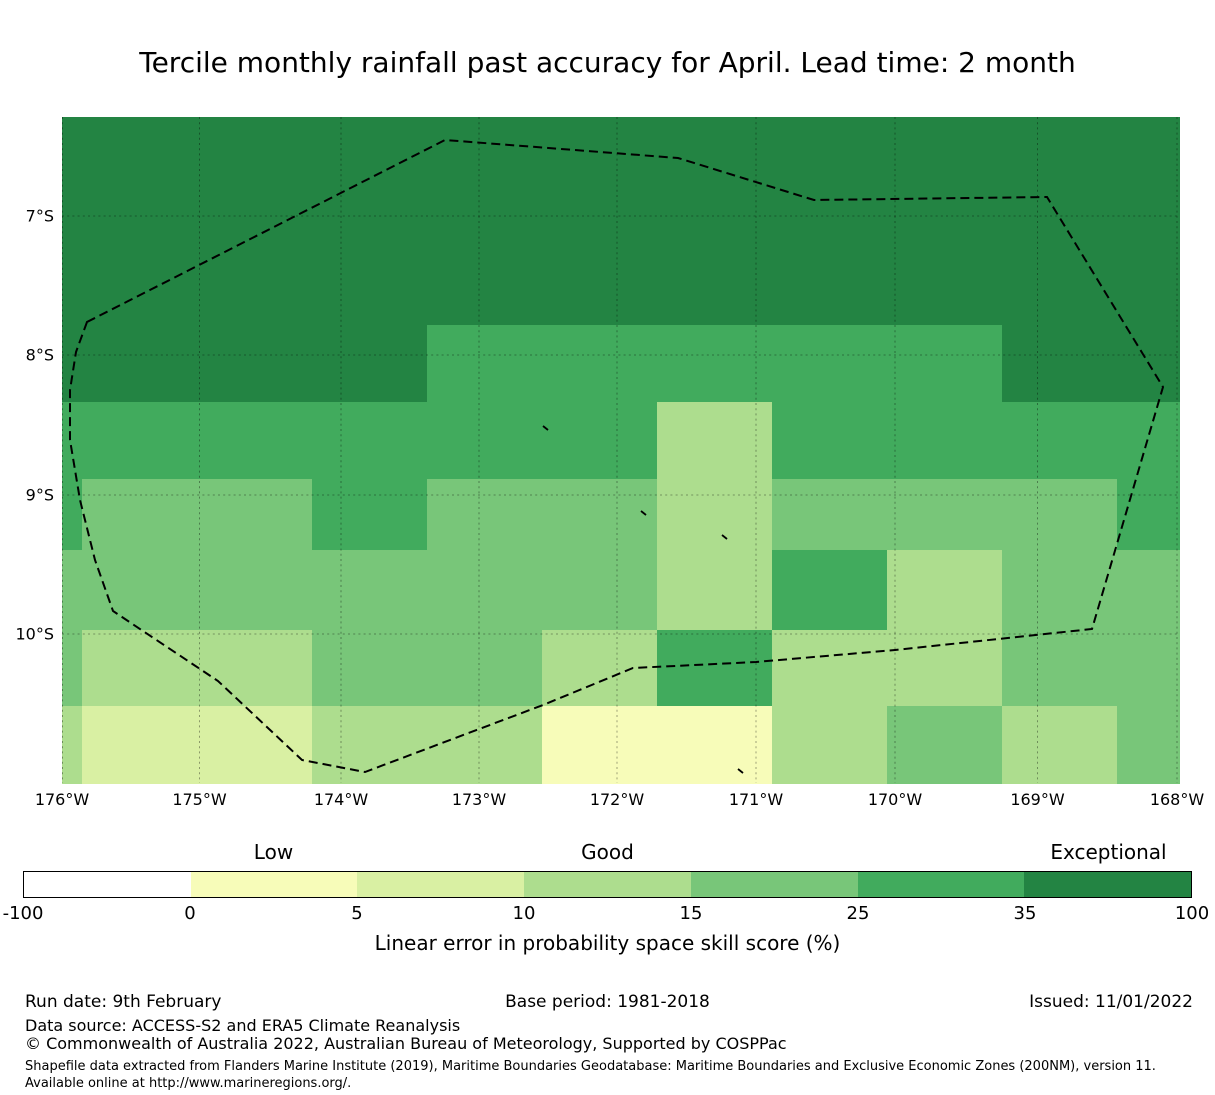  Describe the element at coordinates (123, 1002) in the screenshot. I see `run-date-text: Run date: 9th February` at that location.